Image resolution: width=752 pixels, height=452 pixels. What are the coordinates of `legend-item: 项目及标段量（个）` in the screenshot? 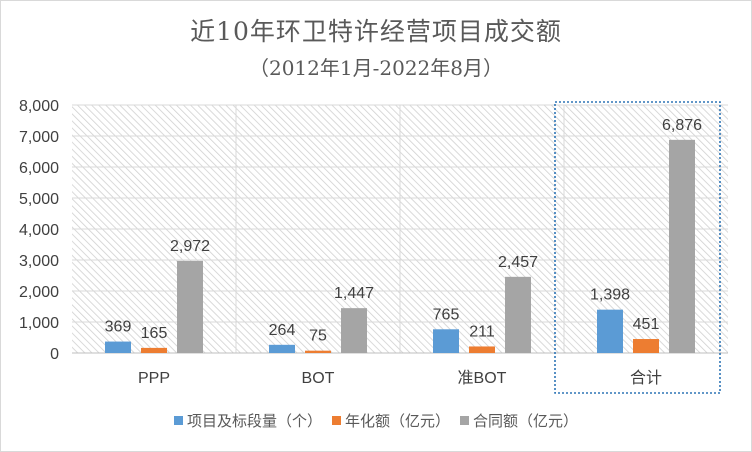 It's located at (247, 420).